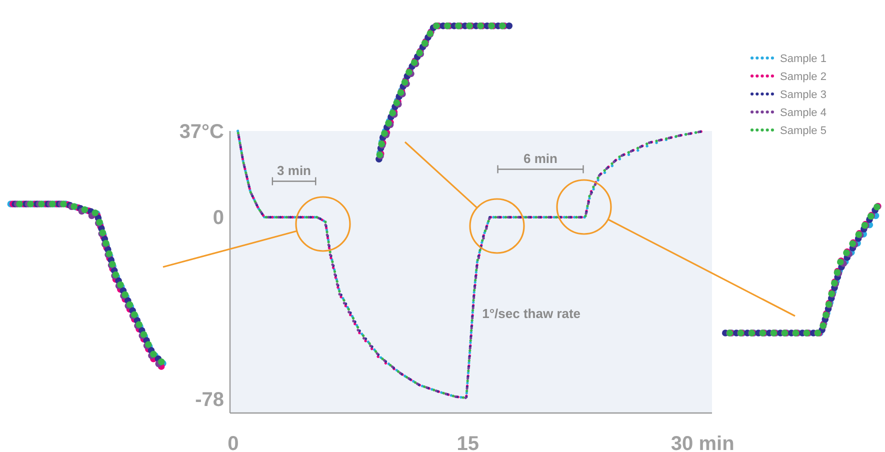 The width and height of the screenshot is (885, 452). What do you see at coordinates (803, 58) in the screenshot?
I see `legend-label: Sample 1` at bounding box center [803, 58].